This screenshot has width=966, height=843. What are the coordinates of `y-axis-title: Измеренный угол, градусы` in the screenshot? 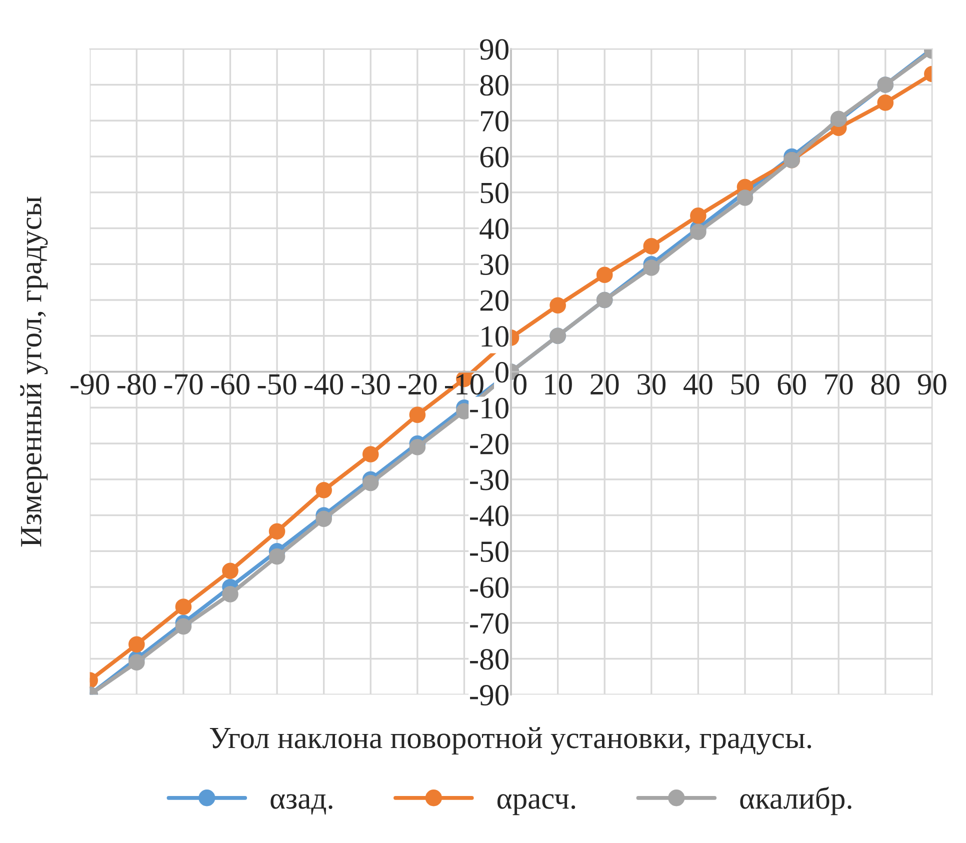 It's located at (34, 371).